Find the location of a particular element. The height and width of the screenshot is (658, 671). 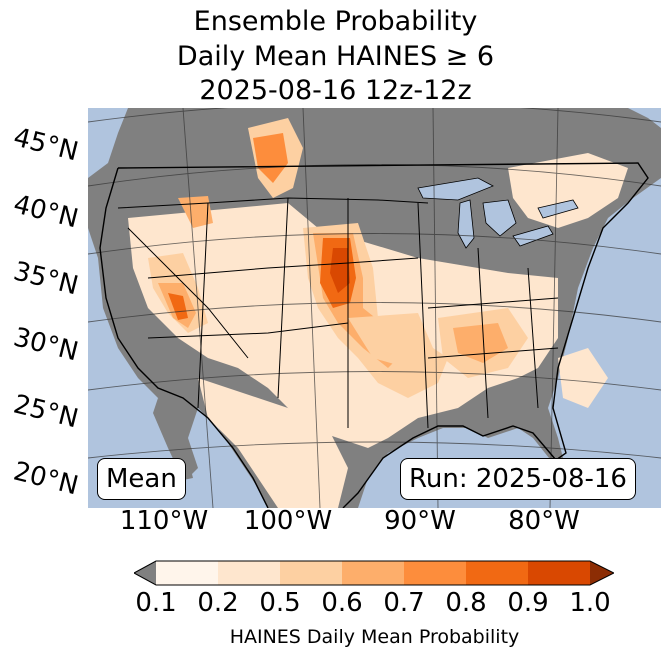

colorbar-outline is located at coordinates (374, 573).